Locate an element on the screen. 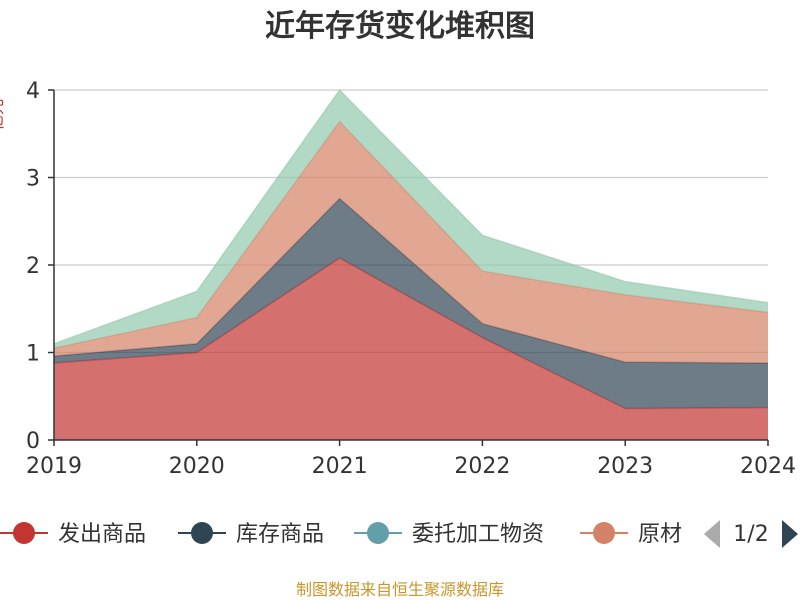 This screenshot has width=800, height=600. legend-next-arrow-icon is located at coordinates (790, 534).